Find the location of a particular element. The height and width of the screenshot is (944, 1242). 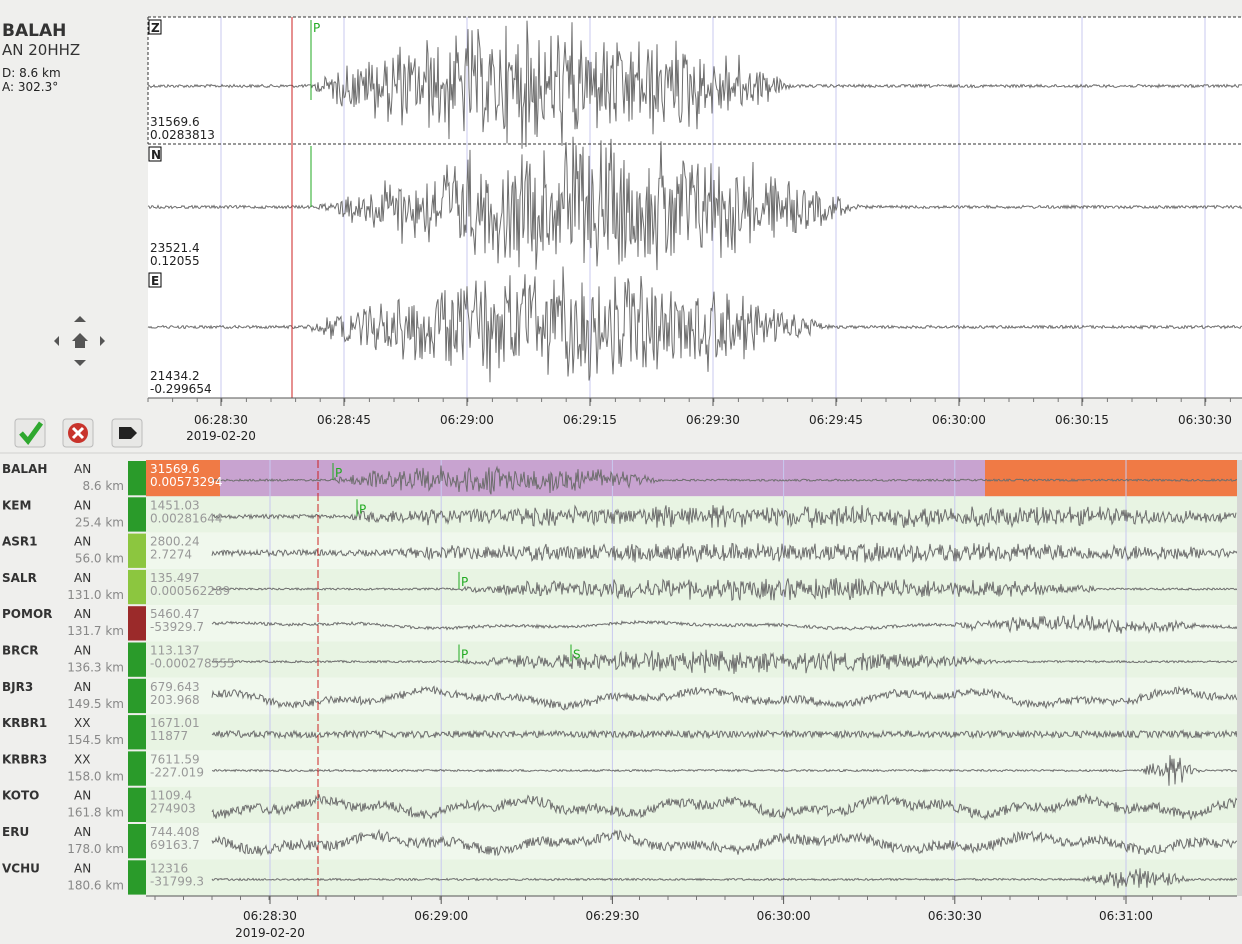

row-max: 1109.4 is located at coordinates (171, 796).